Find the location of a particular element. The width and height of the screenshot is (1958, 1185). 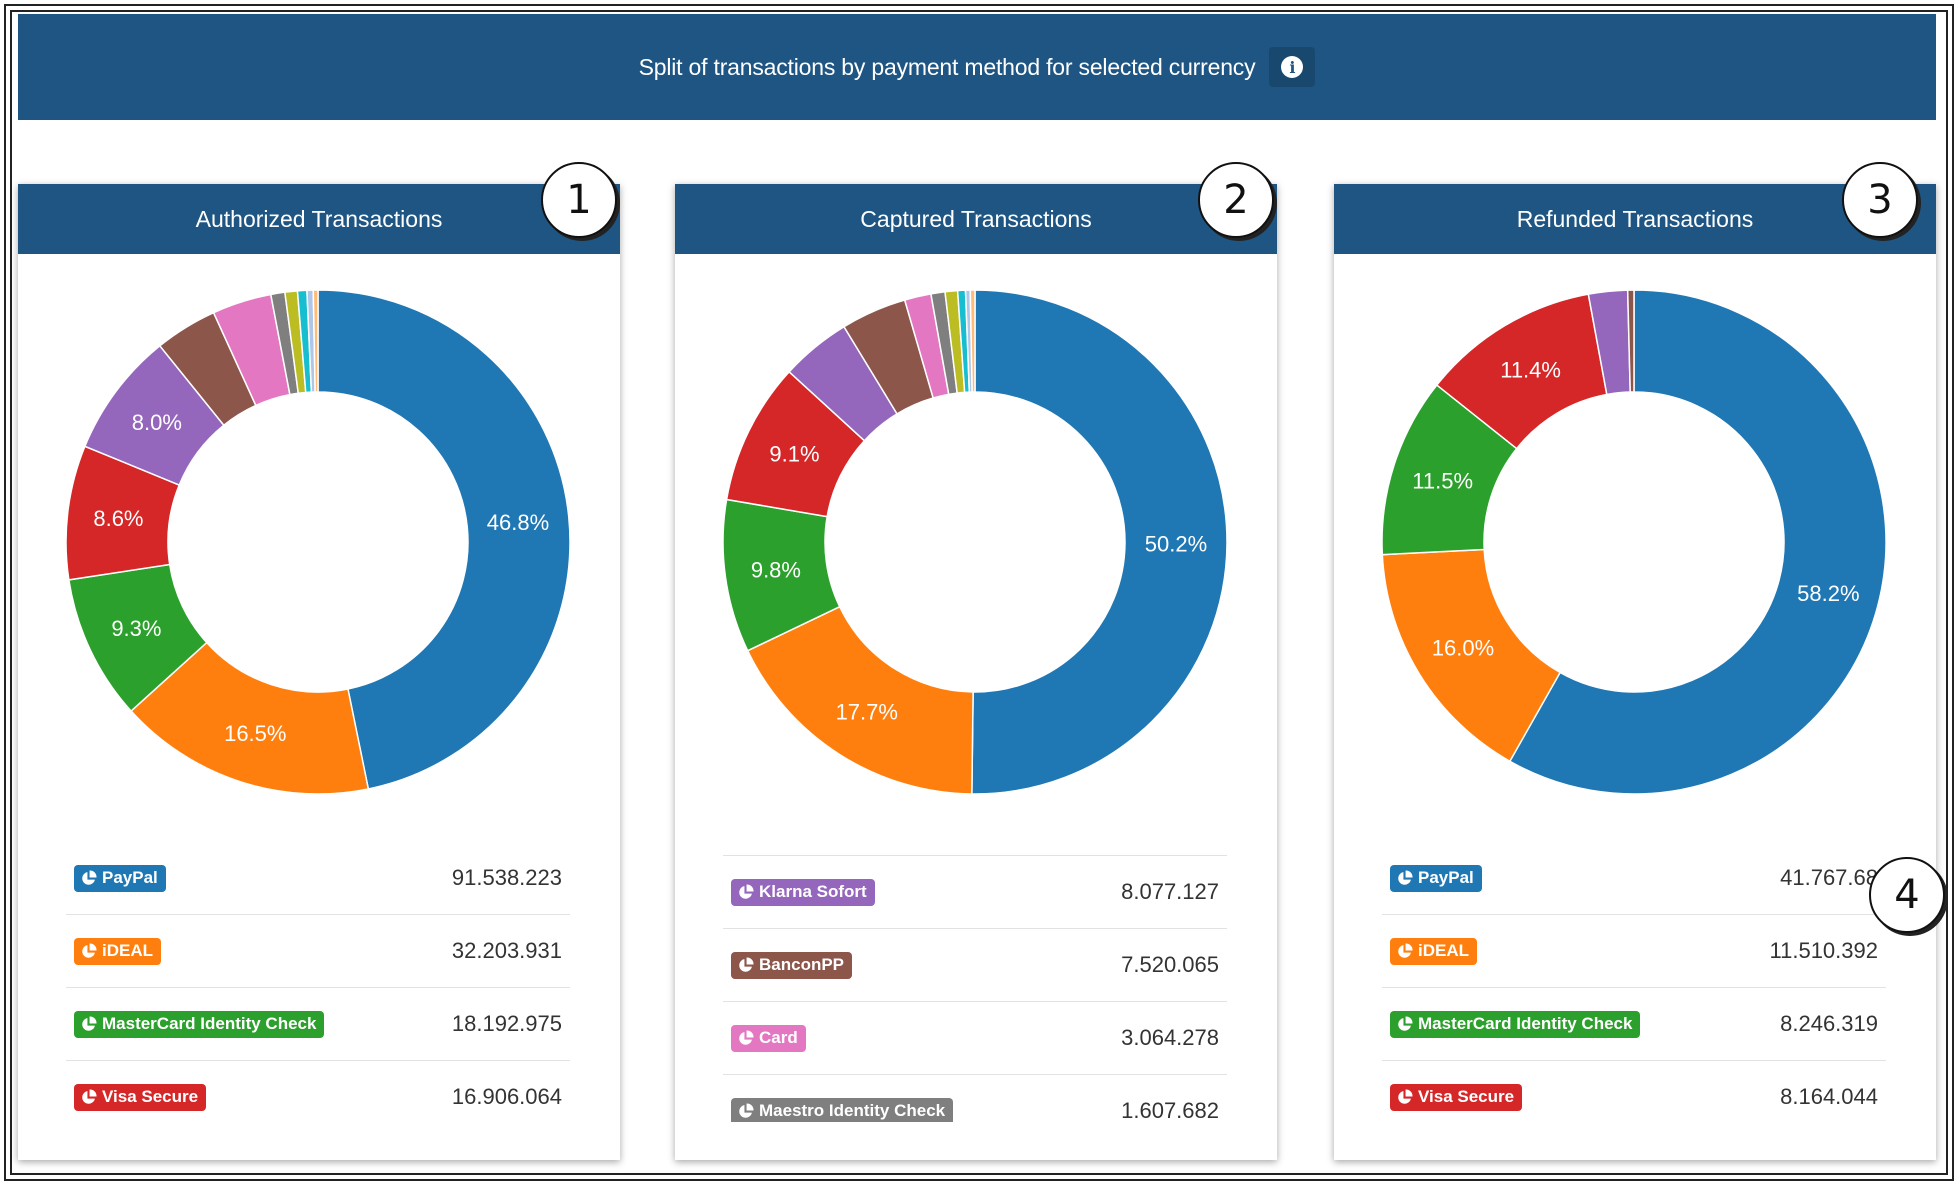

slice-percent-label: 8.0% is located at coordinates (157, 422).